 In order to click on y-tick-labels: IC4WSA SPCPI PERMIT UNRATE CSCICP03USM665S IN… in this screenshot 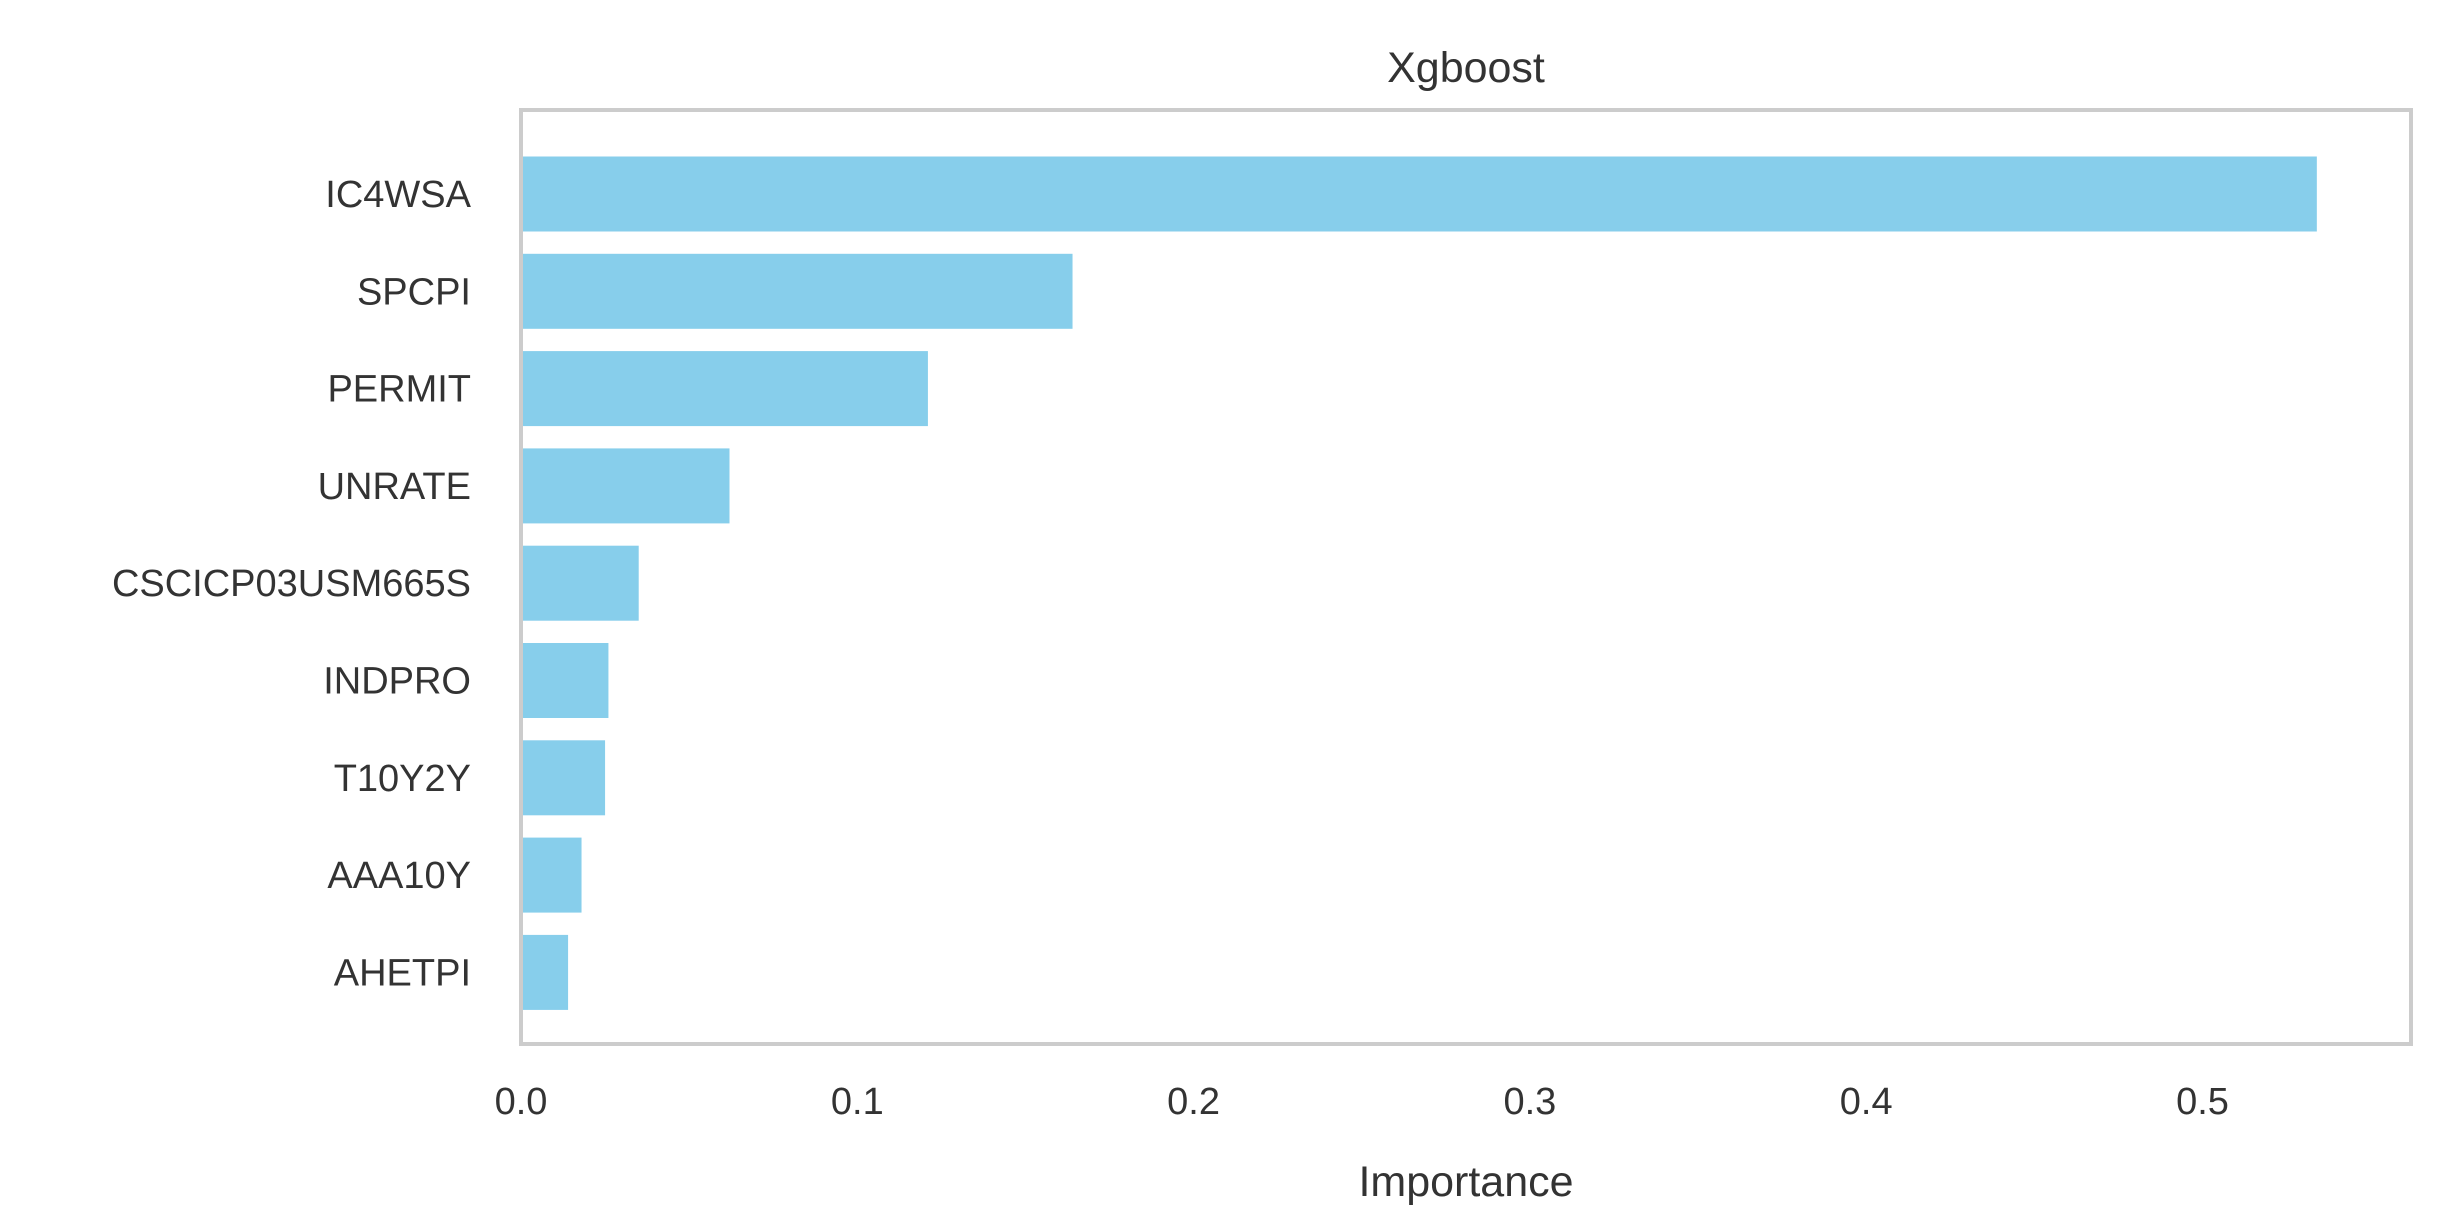, I will do `click(292, 584)`.